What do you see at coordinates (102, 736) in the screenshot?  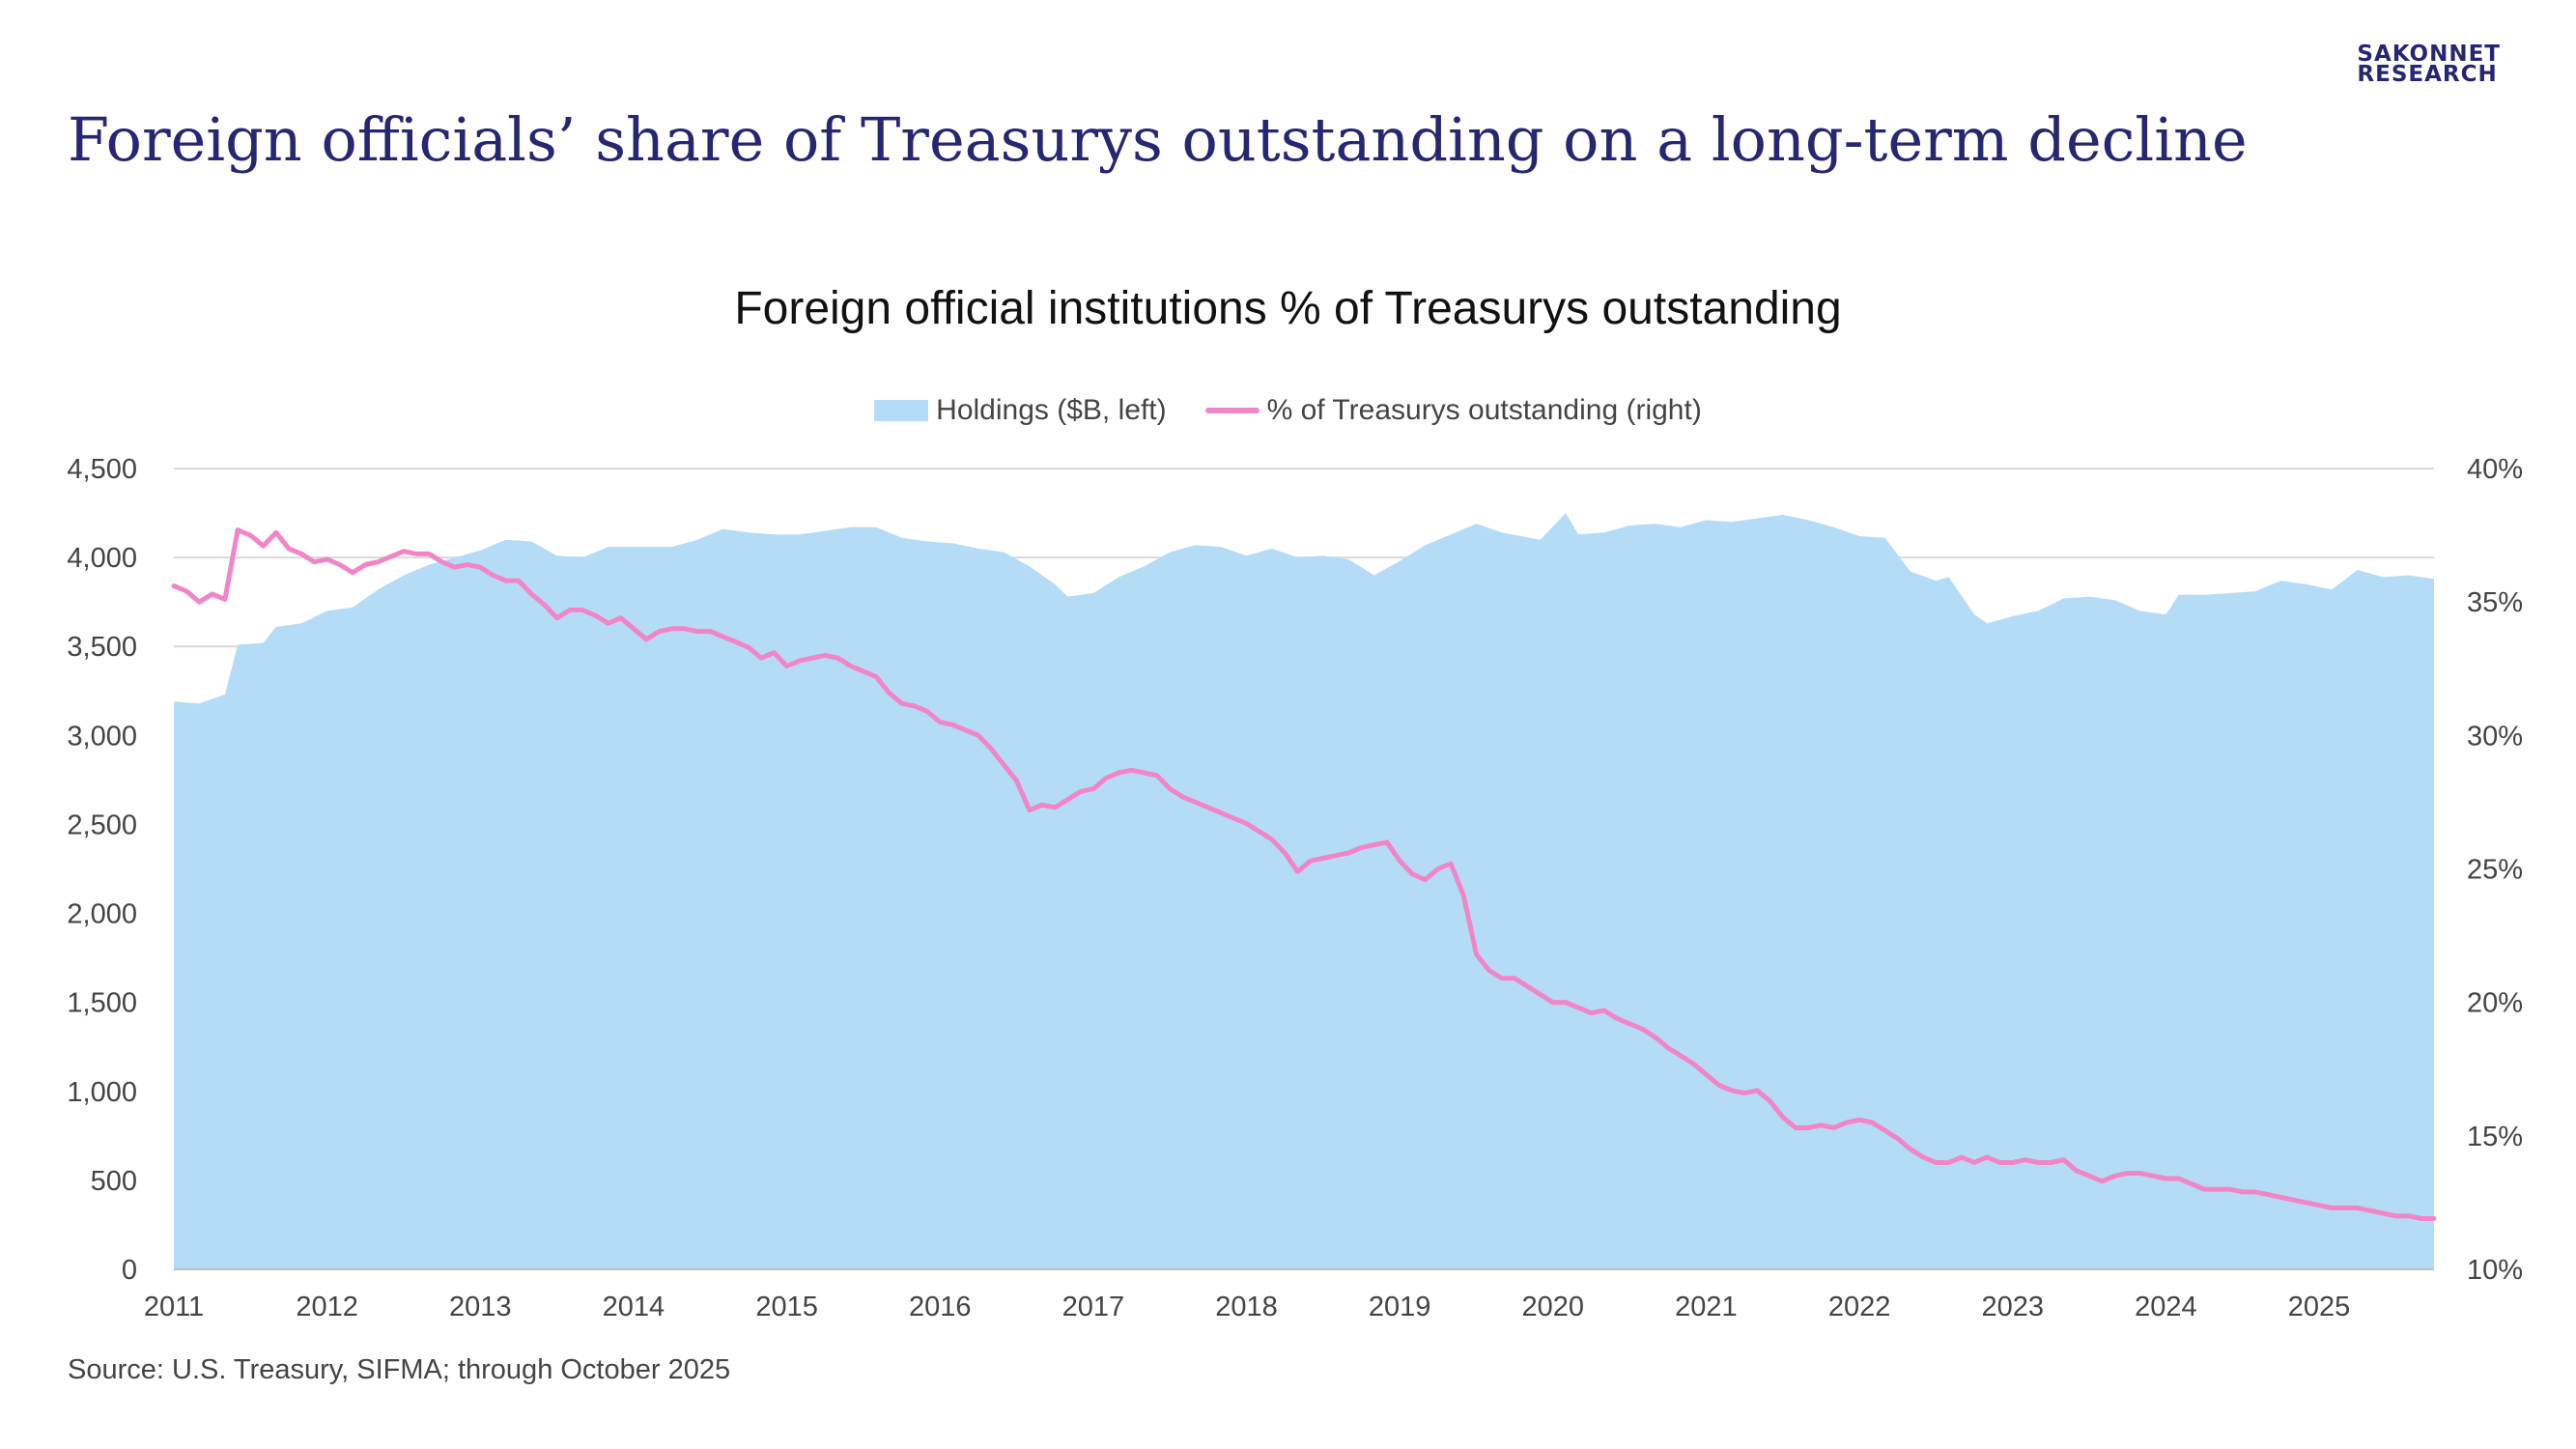 I see `y-left-tick-label: 3,000` at bounding box center [102, 736].